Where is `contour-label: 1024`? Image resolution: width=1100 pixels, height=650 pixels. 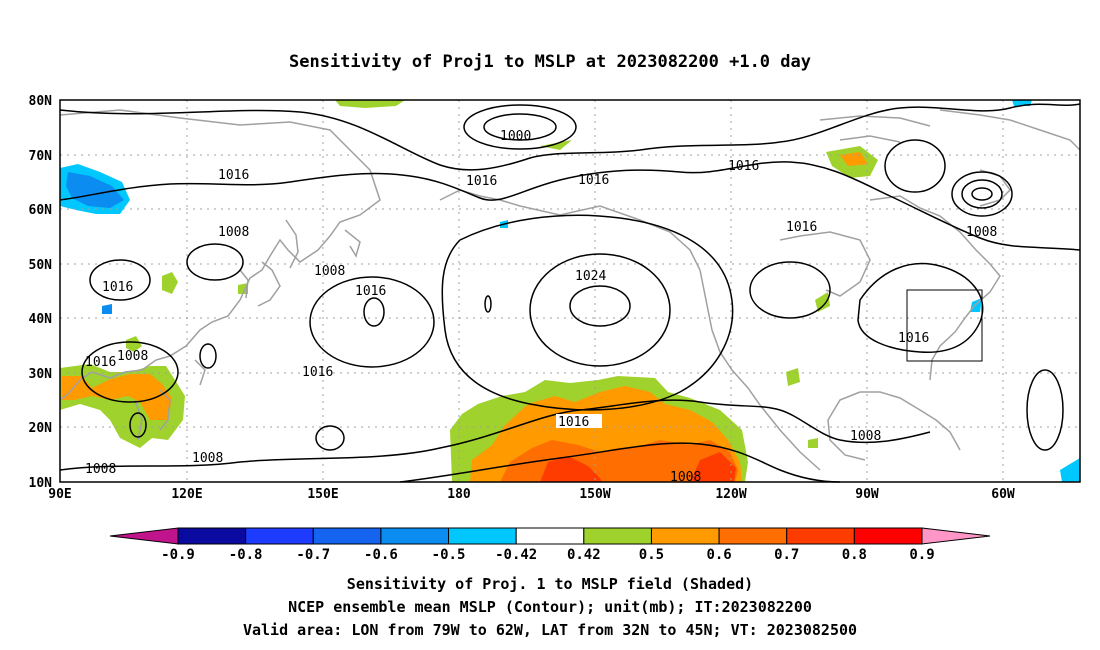 contour-label: 1024 is located at coordinates (590, 276).